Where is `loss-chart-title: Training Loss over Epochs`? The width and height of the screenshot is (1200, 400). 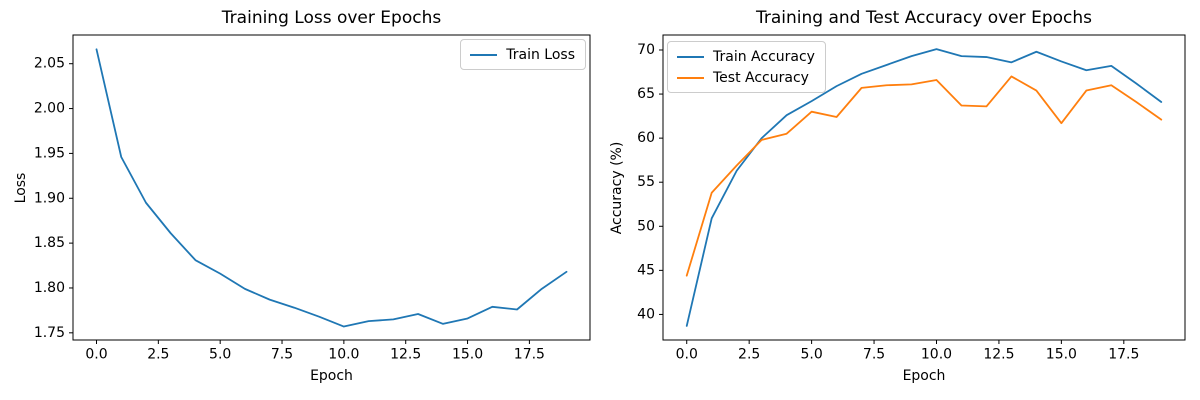
loss-chart-title: Training Loss over Epochs is located at coordinates (331, 18).